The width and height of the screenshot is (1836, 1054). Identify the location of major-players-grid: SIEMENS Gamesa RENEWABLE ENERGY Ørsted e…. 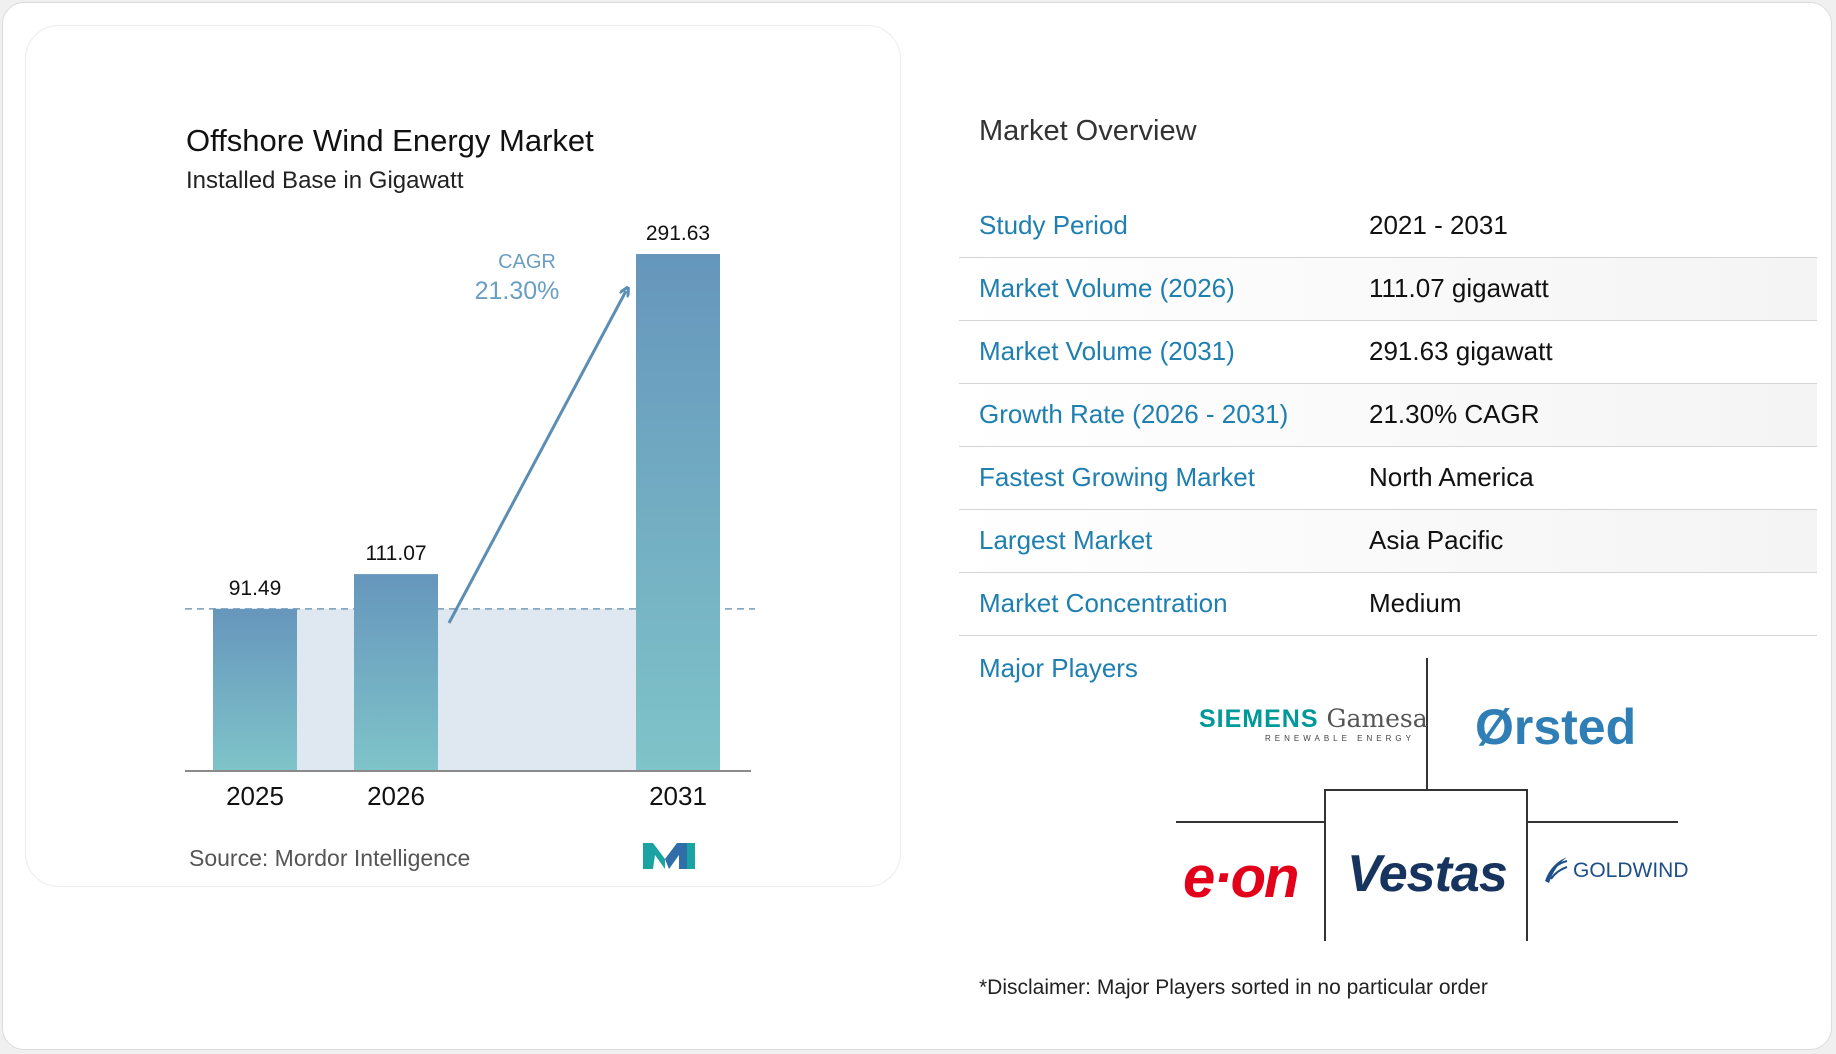
(1431, 799).